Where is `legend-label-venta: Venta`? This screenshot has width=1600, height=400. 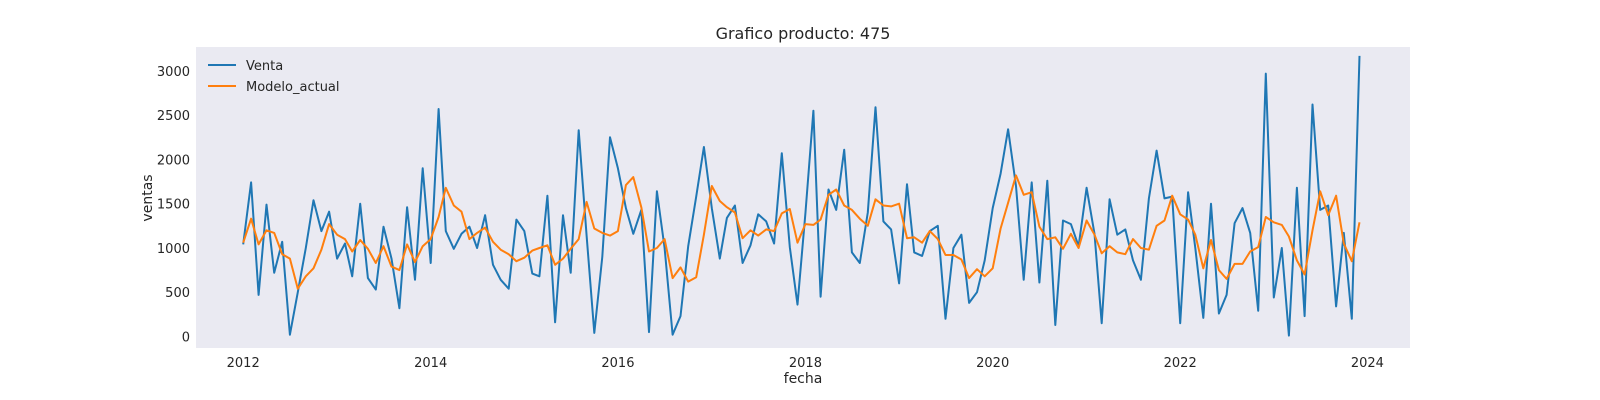
legend-label-venta: Venta is located at coordinates (264, 66).